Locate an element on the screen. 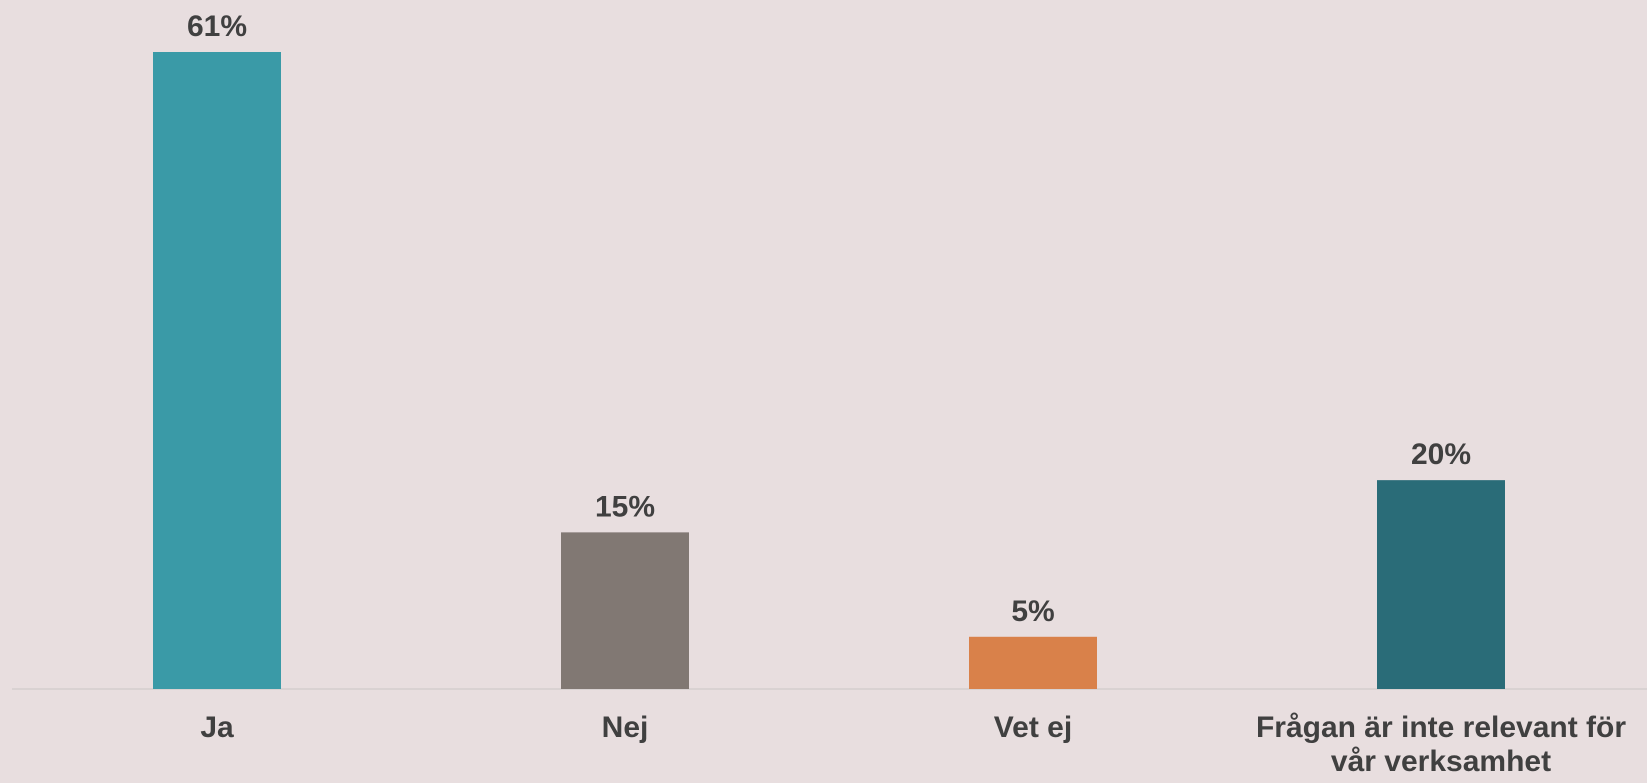  category-label-2: Vet ej is located at coordinates (1033, 727).